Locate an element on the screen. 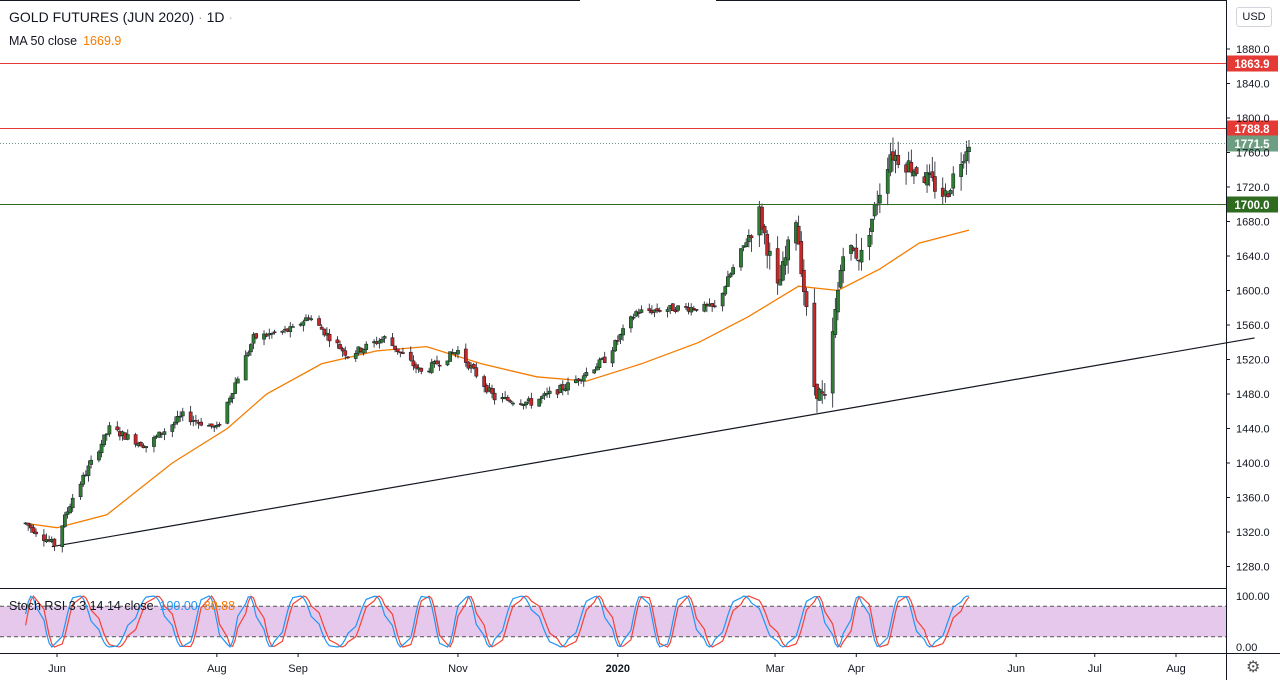 This screenshot has height=680, width=1280. currency-badge: USD is located at coordinates (1254, 17).